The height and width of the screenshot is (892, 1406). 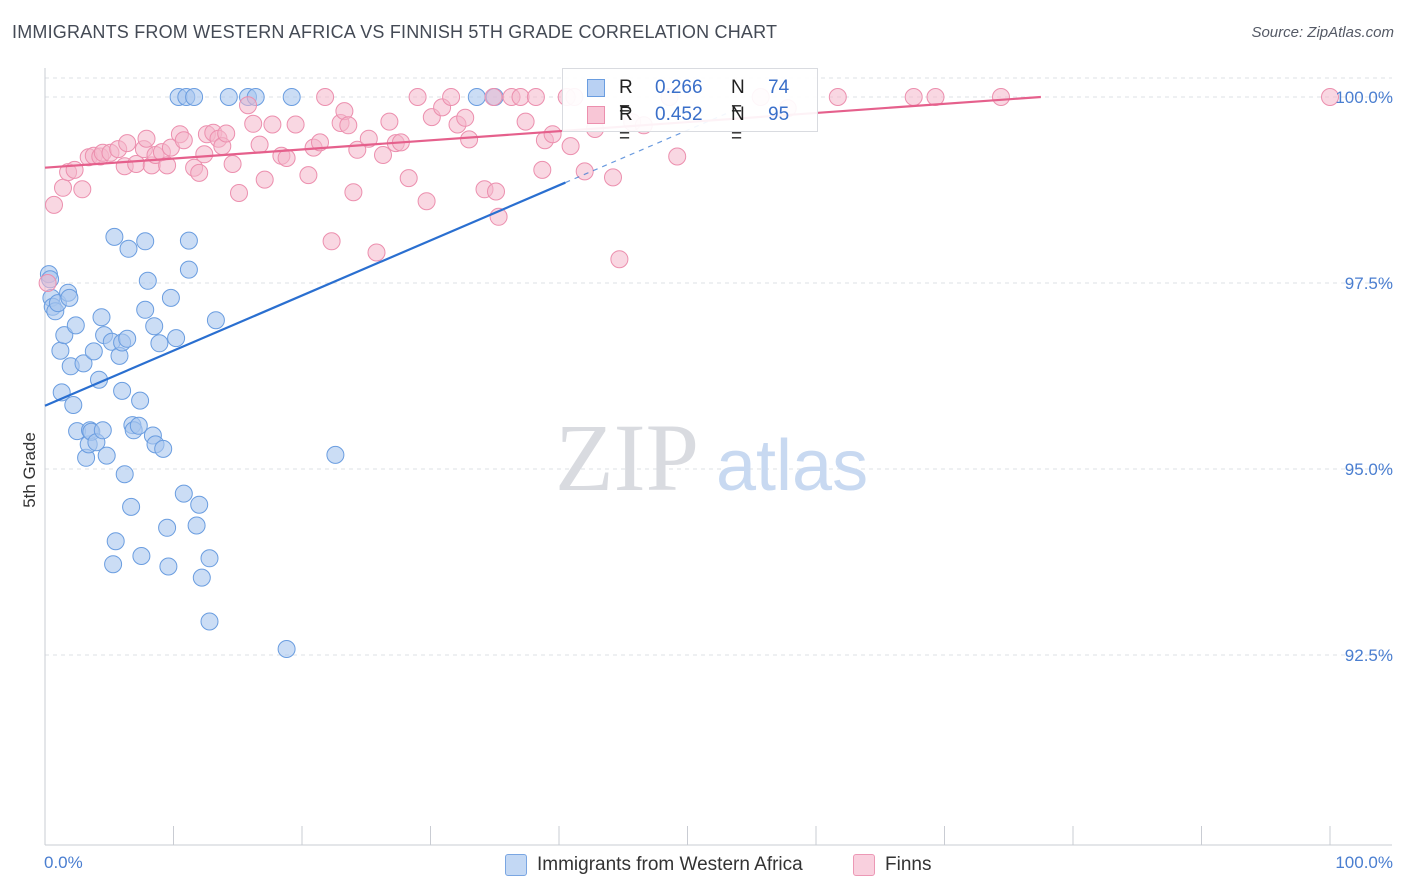 I want to click on stats-legend: R = 0.266 N = 74 R = 0.452 N = 95, so click(x=690, y=107).